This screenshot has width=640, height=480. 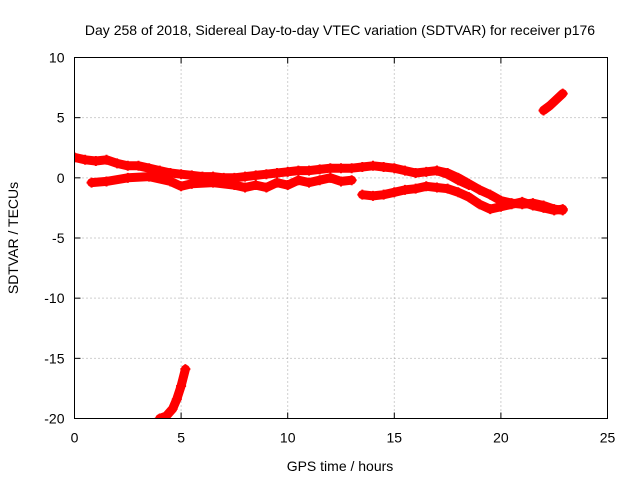 What do you see at coordinates (288, 438) in the screenshot?
I see `x-tick-label: 10` at bounding box center [288, 438].